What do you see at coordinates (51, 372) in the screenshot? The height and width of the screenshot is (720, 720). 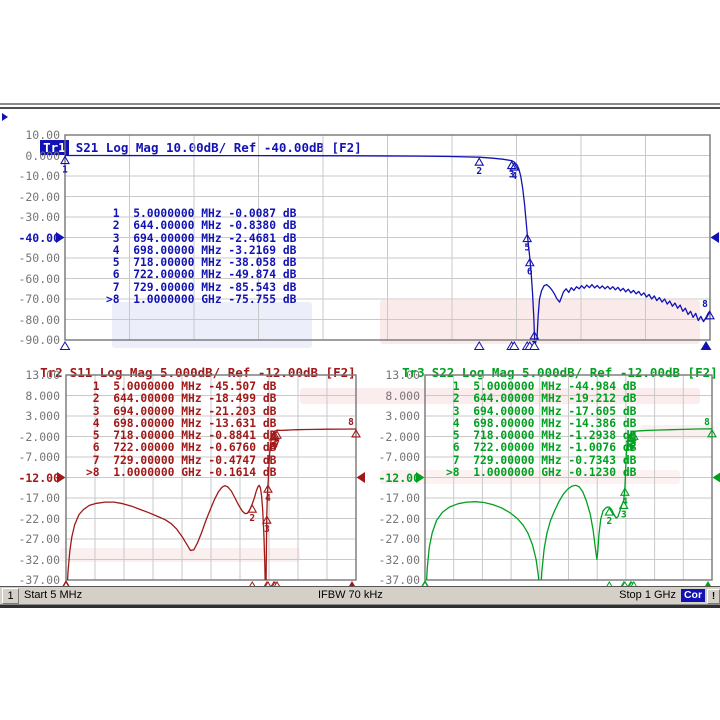 I see `trace2-button: Tr2` at bounding box center [51, 372].